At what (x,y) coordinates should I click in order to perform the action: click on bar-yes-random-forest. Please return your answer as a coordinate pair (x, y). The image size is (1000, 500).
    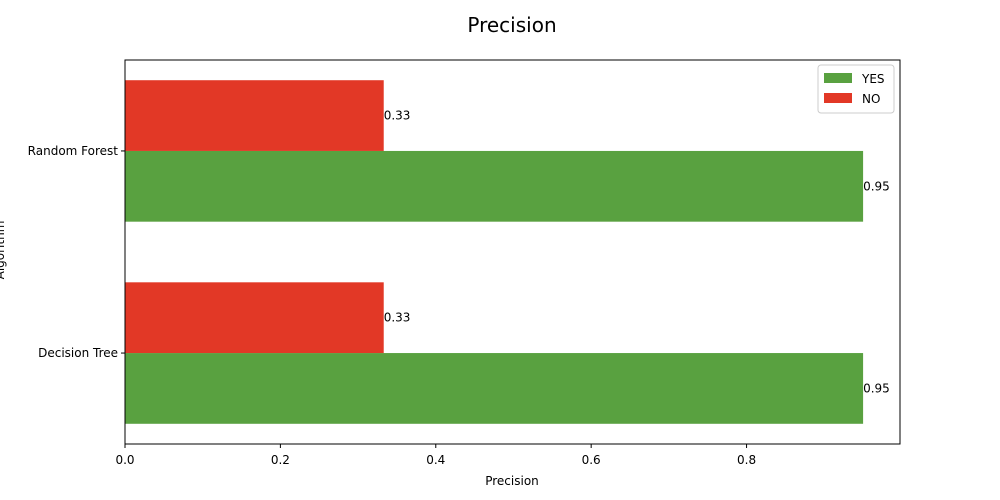
    Looking at the image, I should click on (494, 186).